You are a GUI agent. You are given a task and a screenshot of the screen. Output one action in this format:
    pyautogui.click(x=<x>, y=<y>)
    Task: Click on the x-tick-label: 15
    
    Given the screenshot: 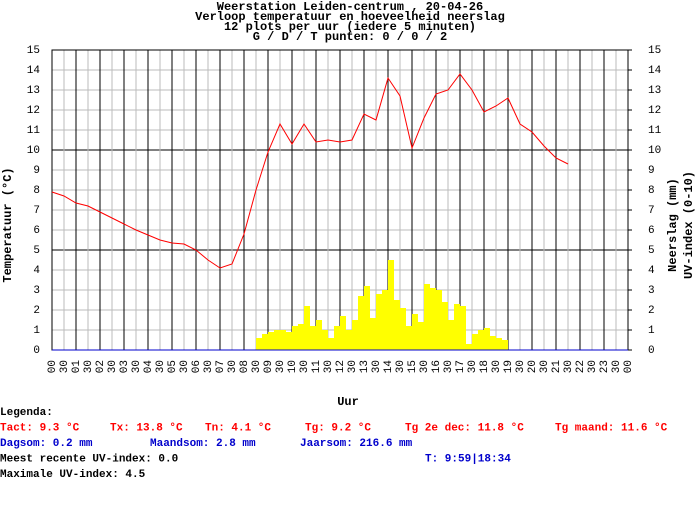 What is the action you would take?
    pyautogui.click(x=413, y=366)
    